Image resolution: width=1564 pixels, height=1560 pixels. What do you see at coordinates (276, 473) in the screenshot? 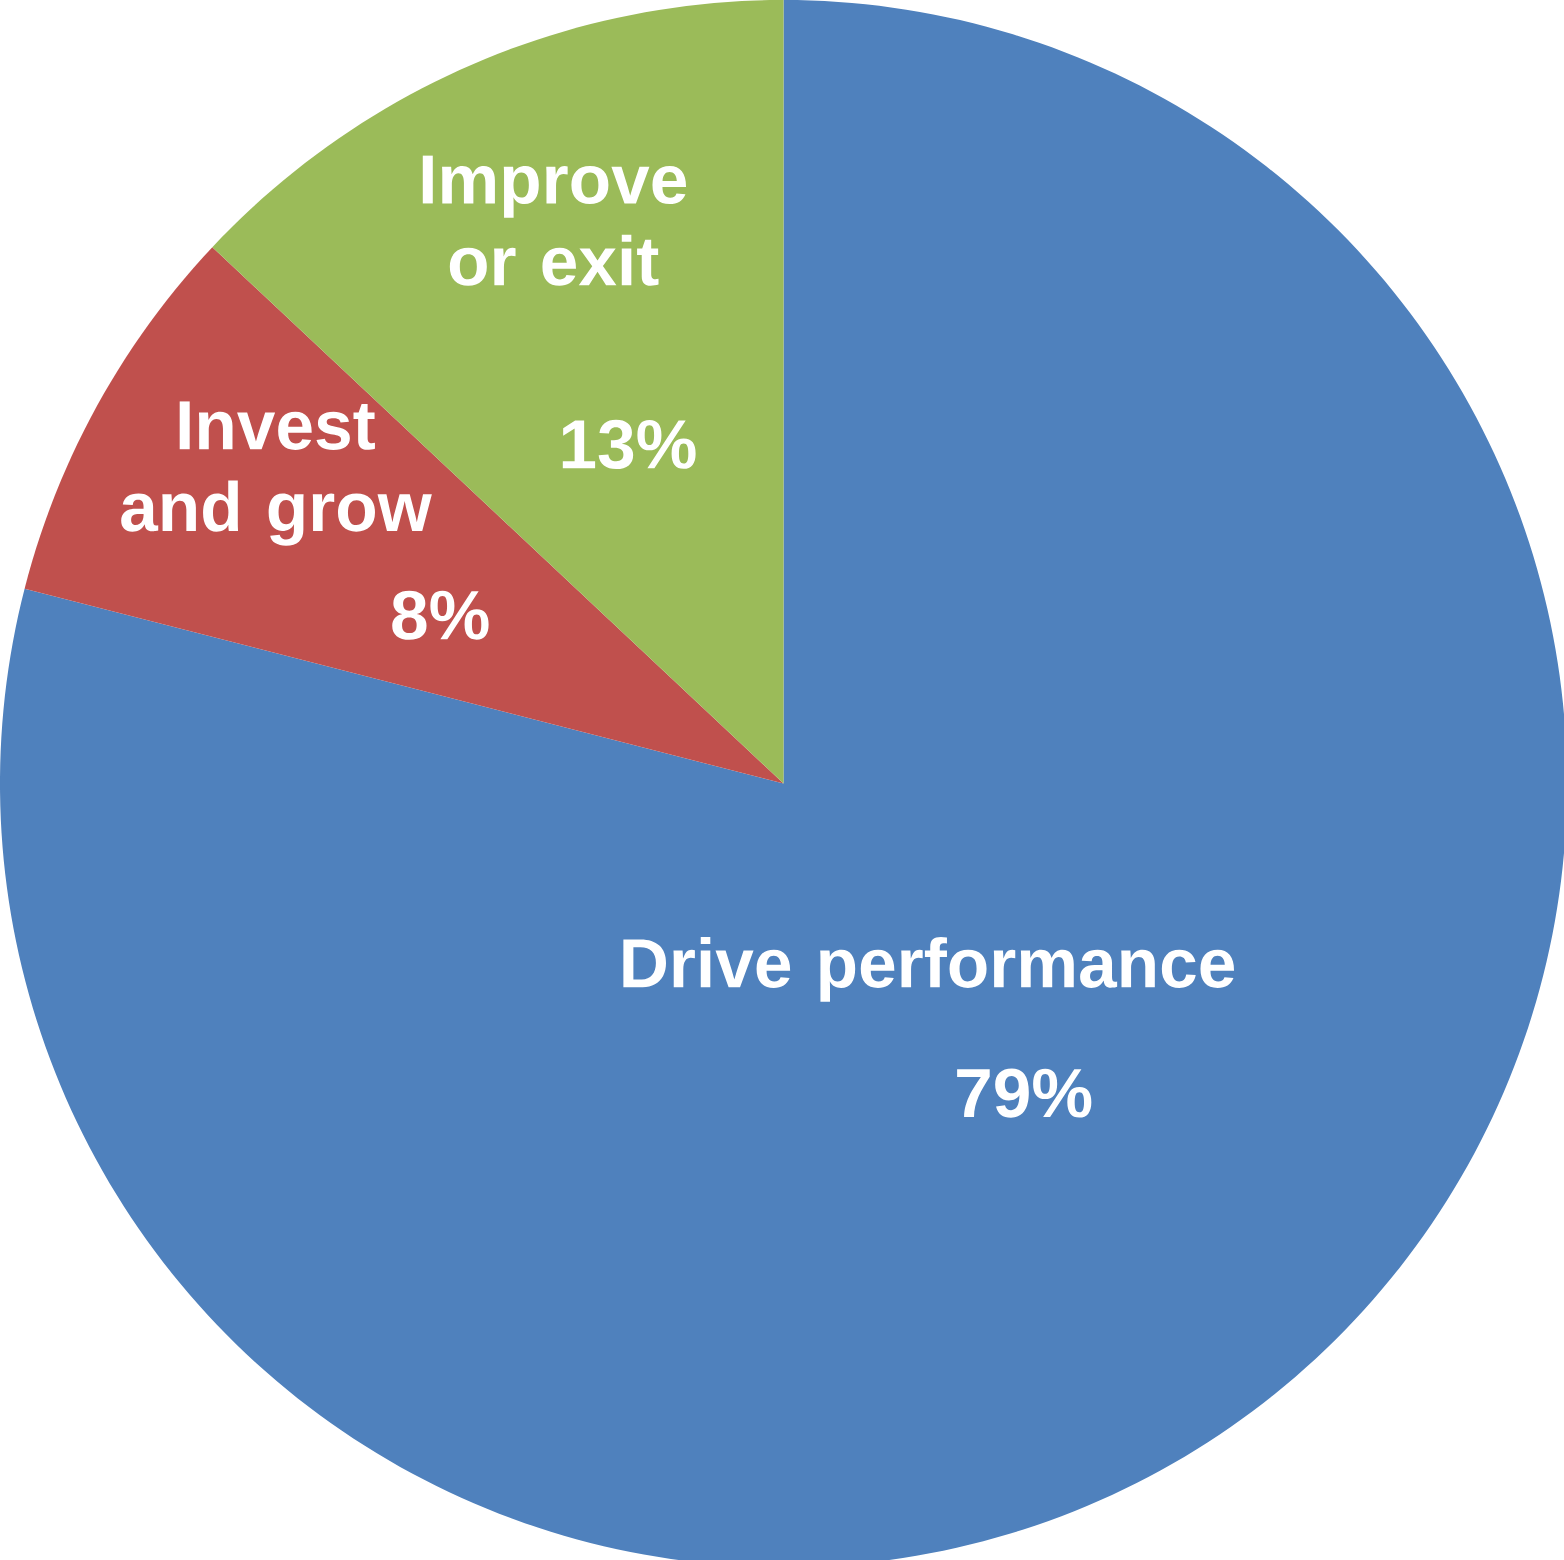
I see `slice-label: Invest and grow` at bounding box center [276, 473].